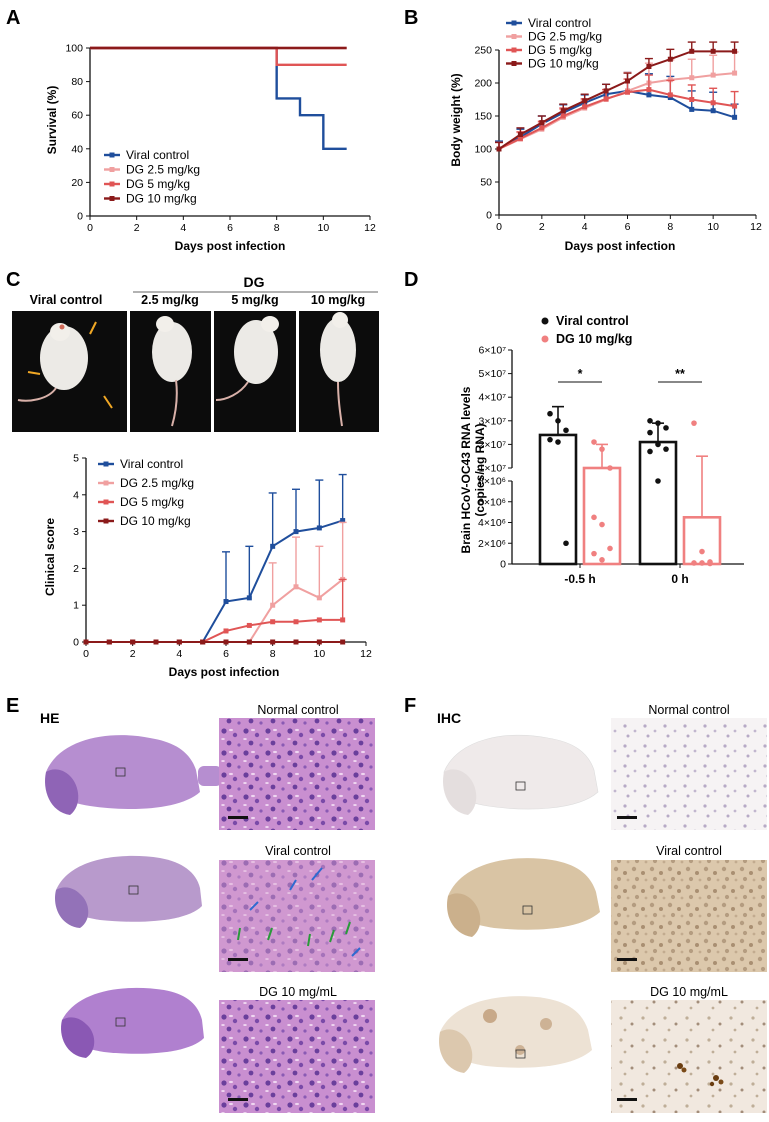  I want to click on y-tick-label: 40, so click(77, 149).